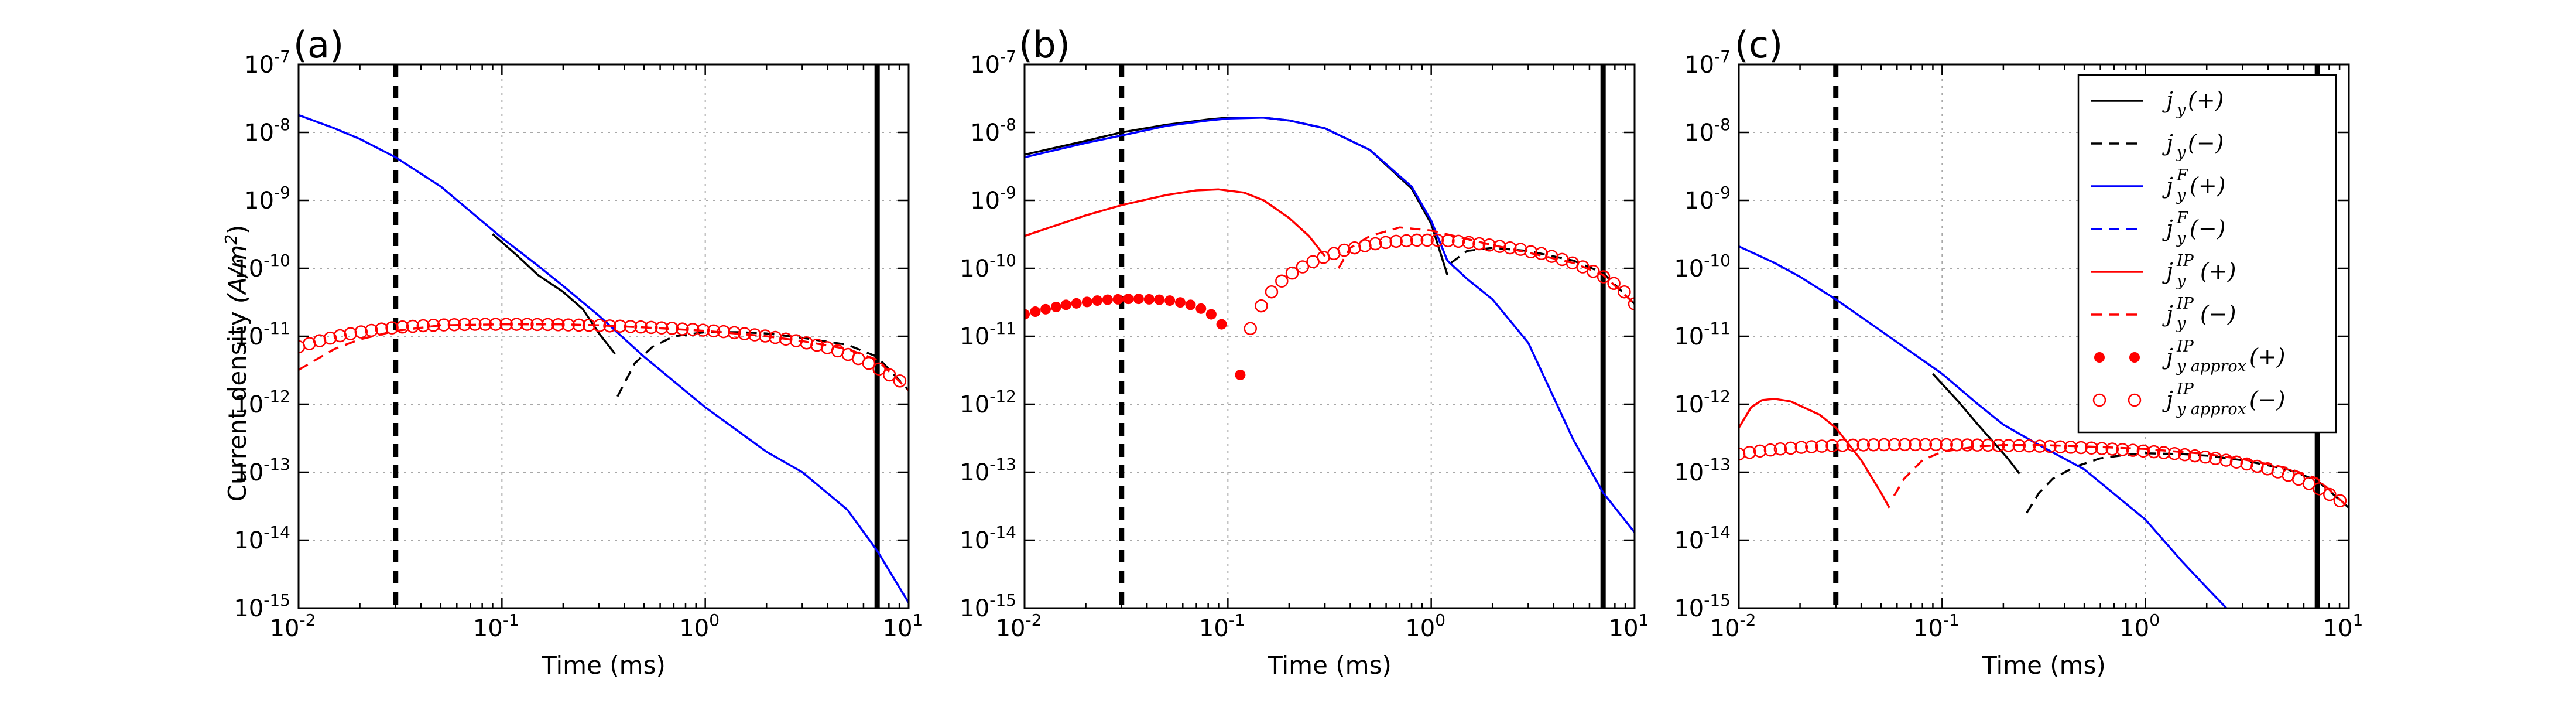 The image size is (2576, 703). I want to click on y-tick-label: 10⁻¹⁵, so click(988, 606).